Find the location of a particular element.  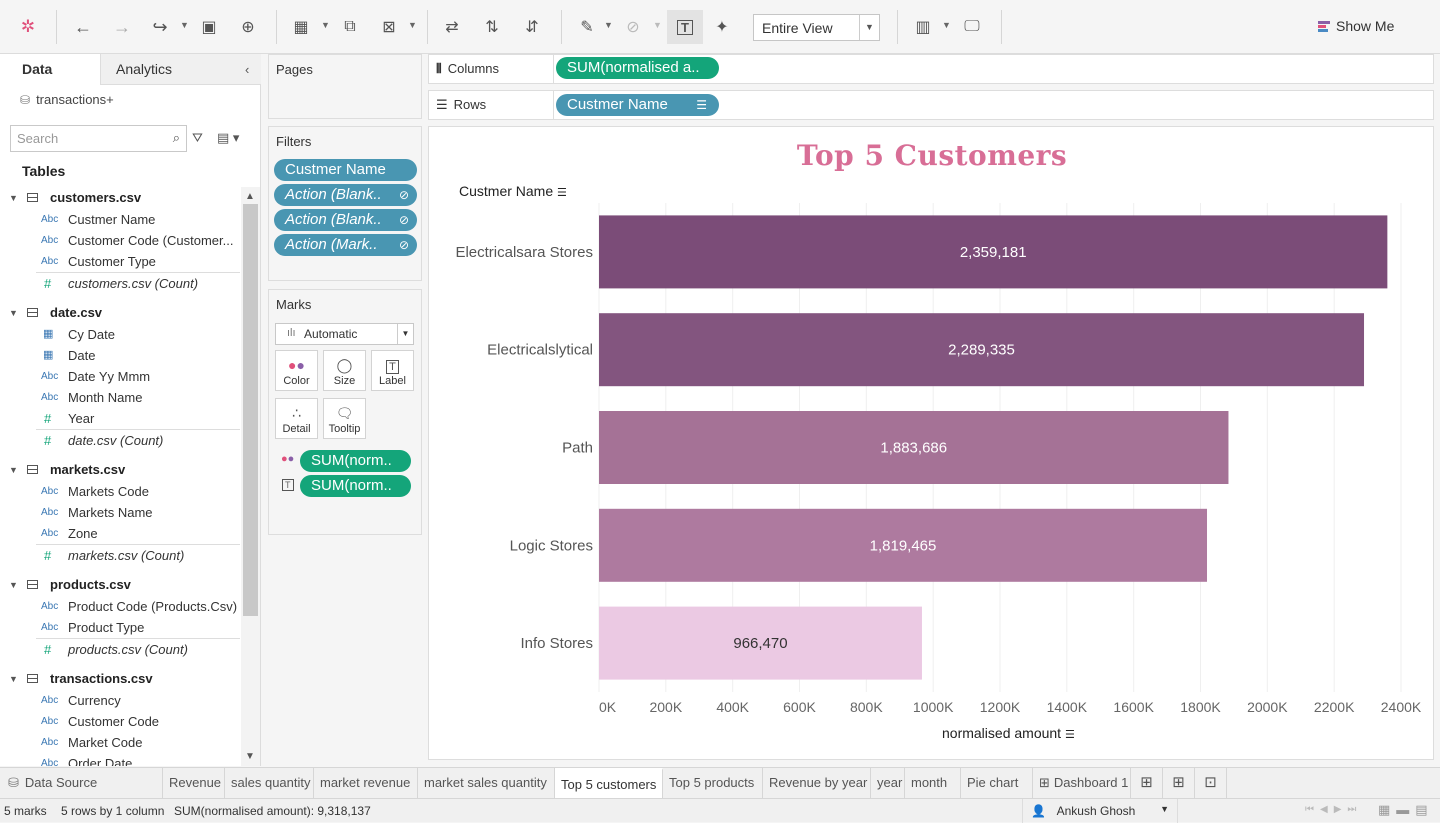

fit-view-select: Entire View ▼ is located at coordinates (816, 27).